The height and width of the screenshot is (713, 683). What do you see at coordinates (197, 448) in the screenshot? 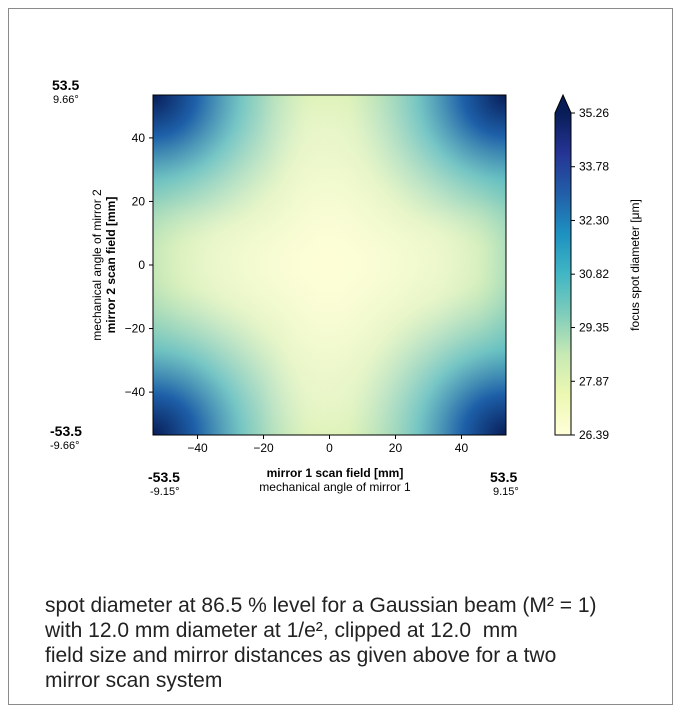
I see `x-tick-label: −40` at bounding box center [197, 448].